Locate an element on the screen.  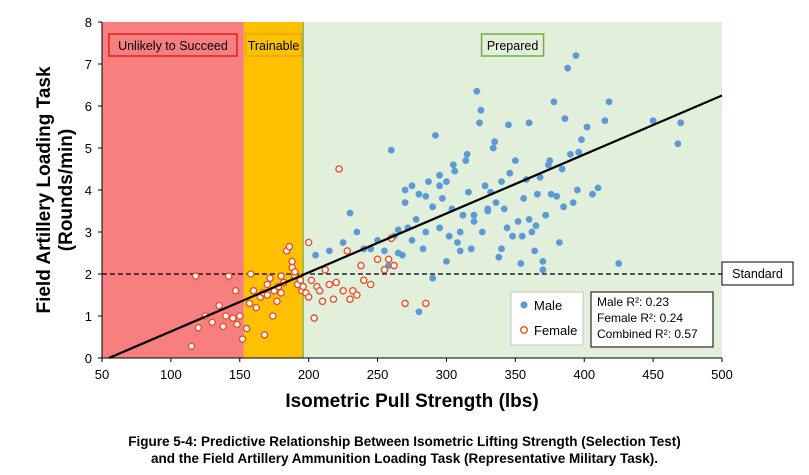
x-tick-label: 500 is located at coordinates (722, 374).